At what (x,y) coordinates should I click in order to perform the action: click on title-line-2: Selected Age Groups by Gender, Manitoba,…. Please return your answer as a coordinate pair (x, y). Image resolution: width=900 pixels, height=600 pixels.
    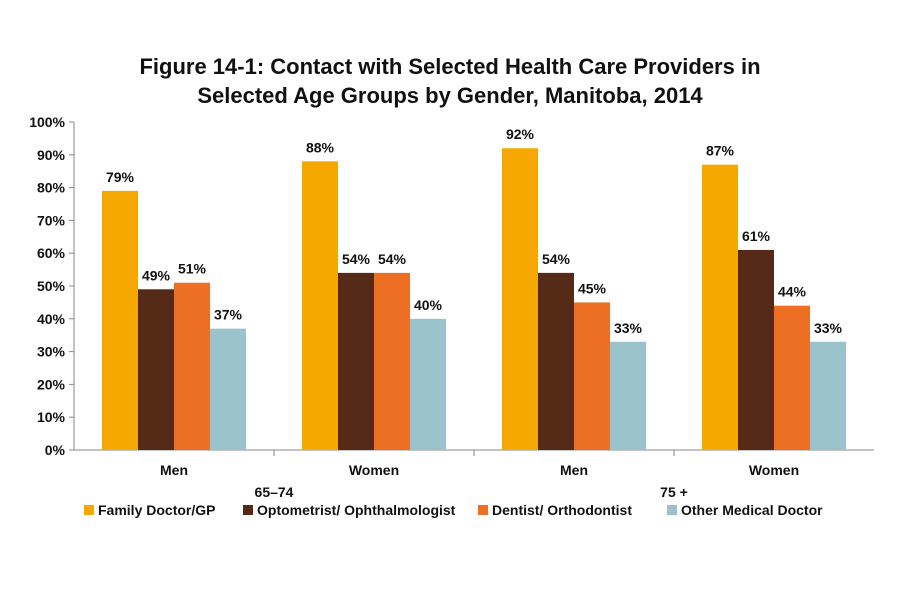
    Looking at the image, I should click on (450, 95).